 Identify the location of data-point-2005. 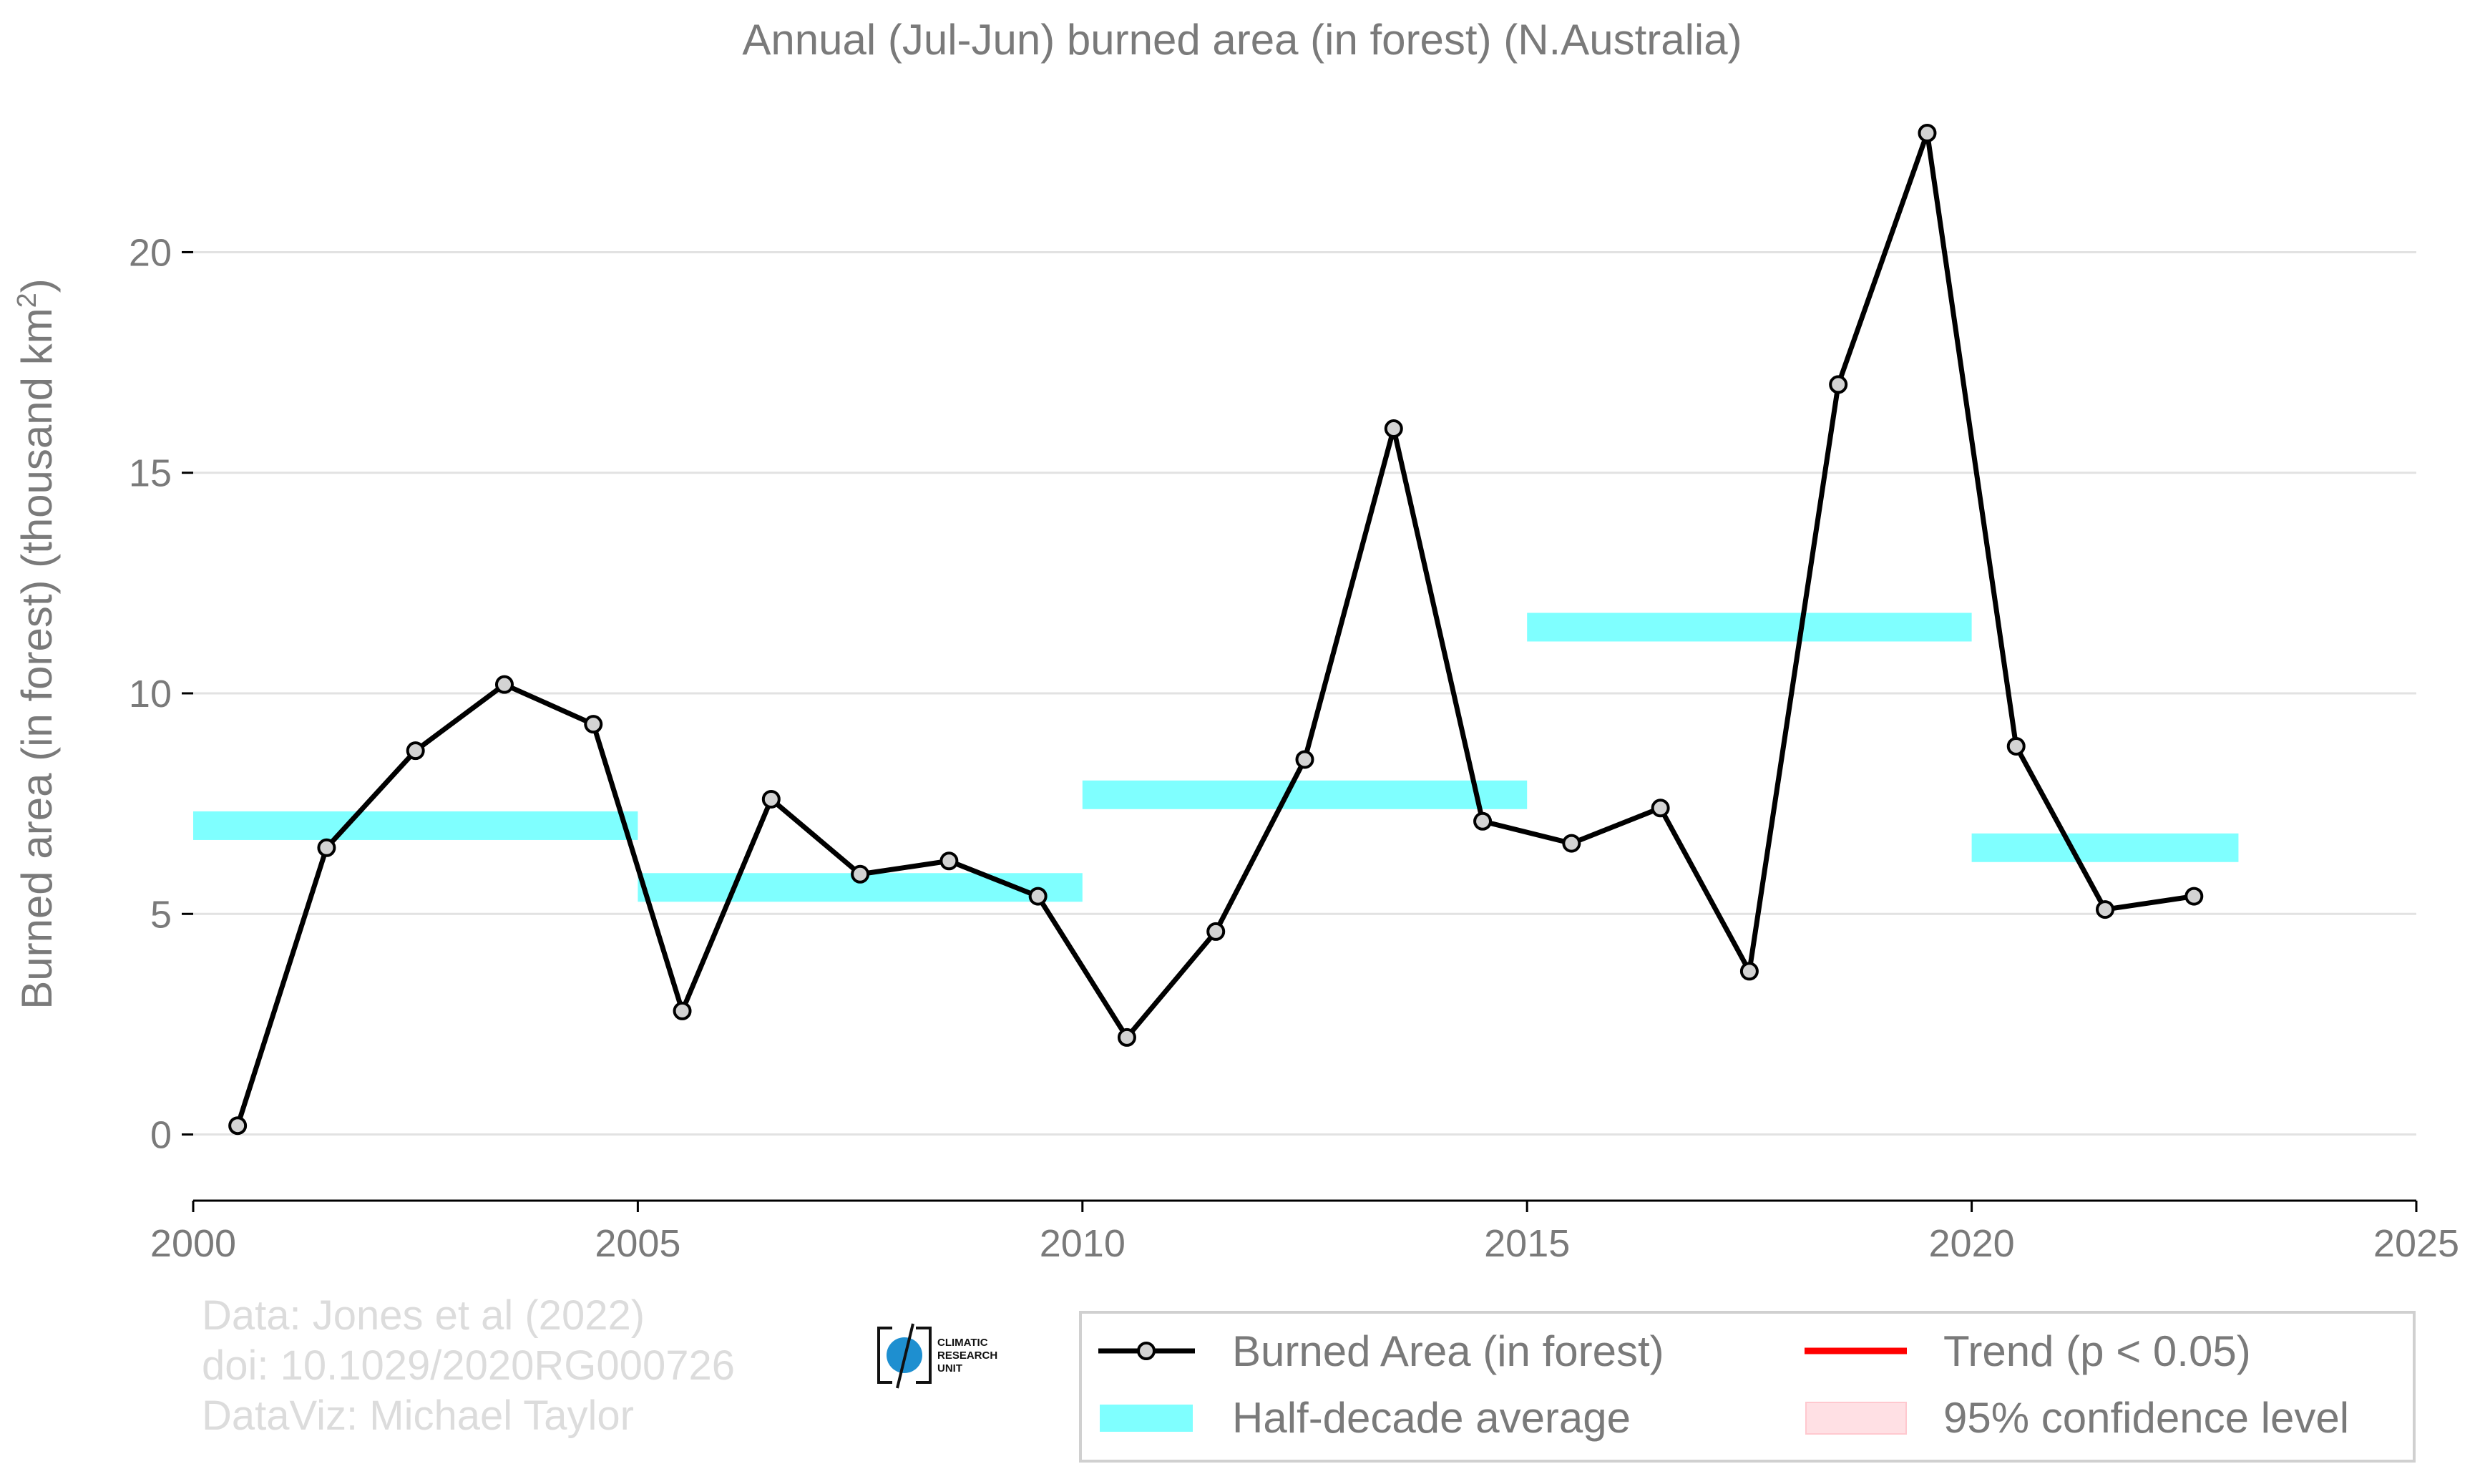
(682, 1010).